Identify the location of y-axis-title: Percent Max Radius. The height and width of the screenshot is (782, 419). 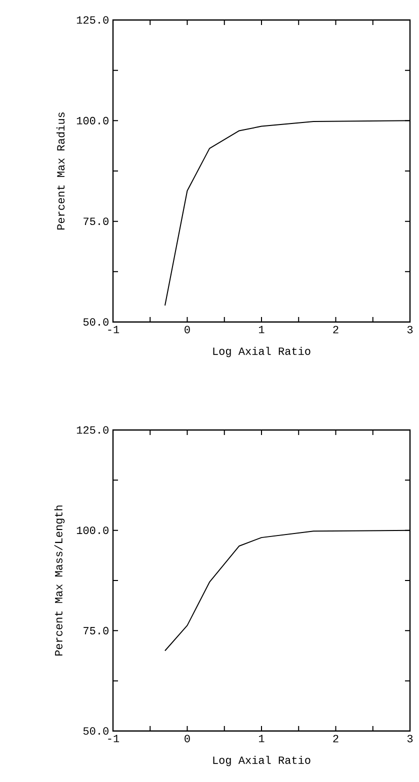
(60, 171).